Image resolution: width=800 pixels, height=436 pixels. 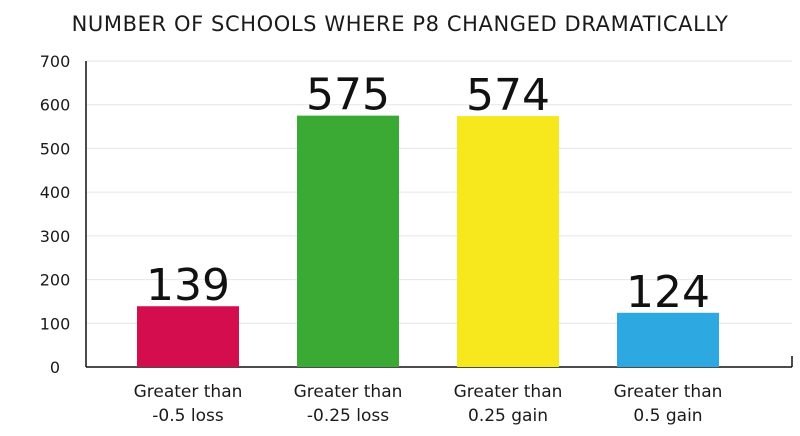 I want to click on y-tick-label: 700, so click(x=55, y=61).